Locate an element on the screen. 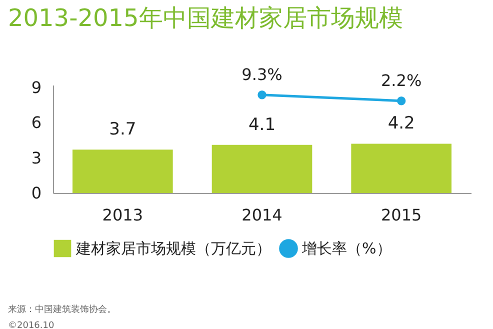  chart-title: 2013-2015年中国建材家居市场规模 is located at coordinates (205, 18).